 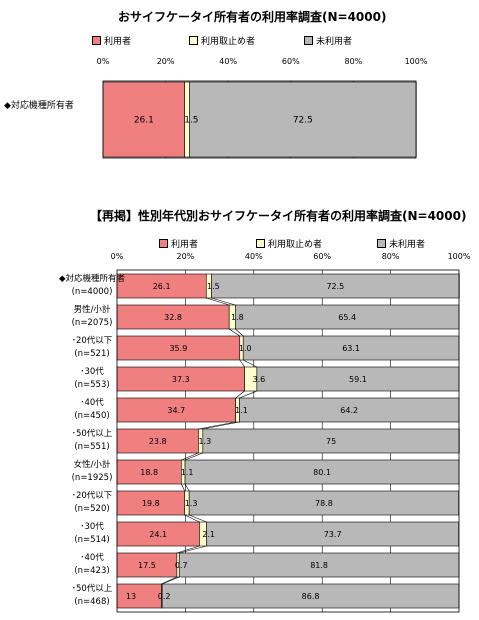 I want to click on data-label-stopped-5: 1.3, so click(x=204, y=441).